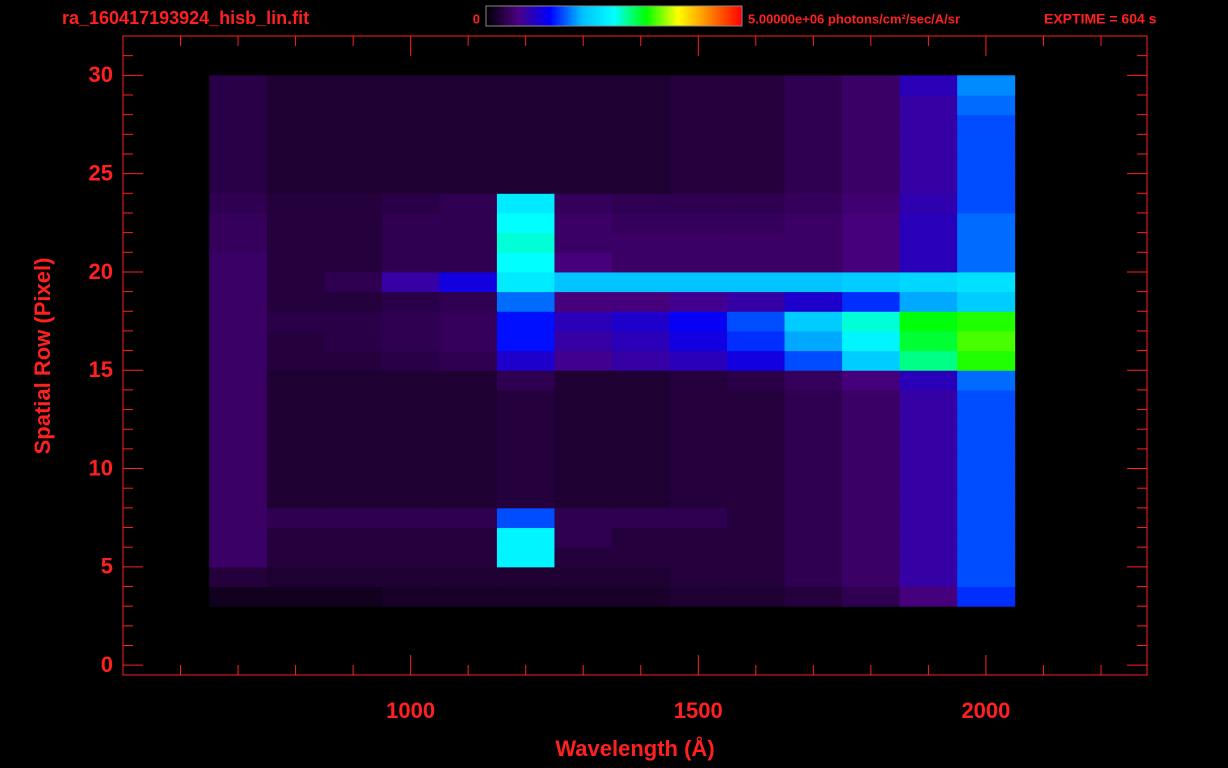 The width and height of the screenshot is (1228, 768). Describe the element at coordinates (854, 18) in the screenshot. I see `colorbar-label: 5.00000e+06 photons/cm²/sec/A/sr` at that location.